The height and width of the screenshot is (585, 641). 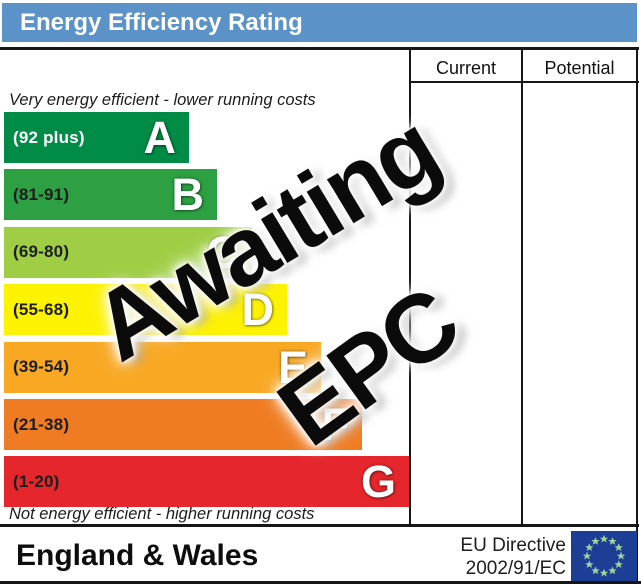 I want to click on eu-directive-line1: EU Directive, so click(x=513, y=545).